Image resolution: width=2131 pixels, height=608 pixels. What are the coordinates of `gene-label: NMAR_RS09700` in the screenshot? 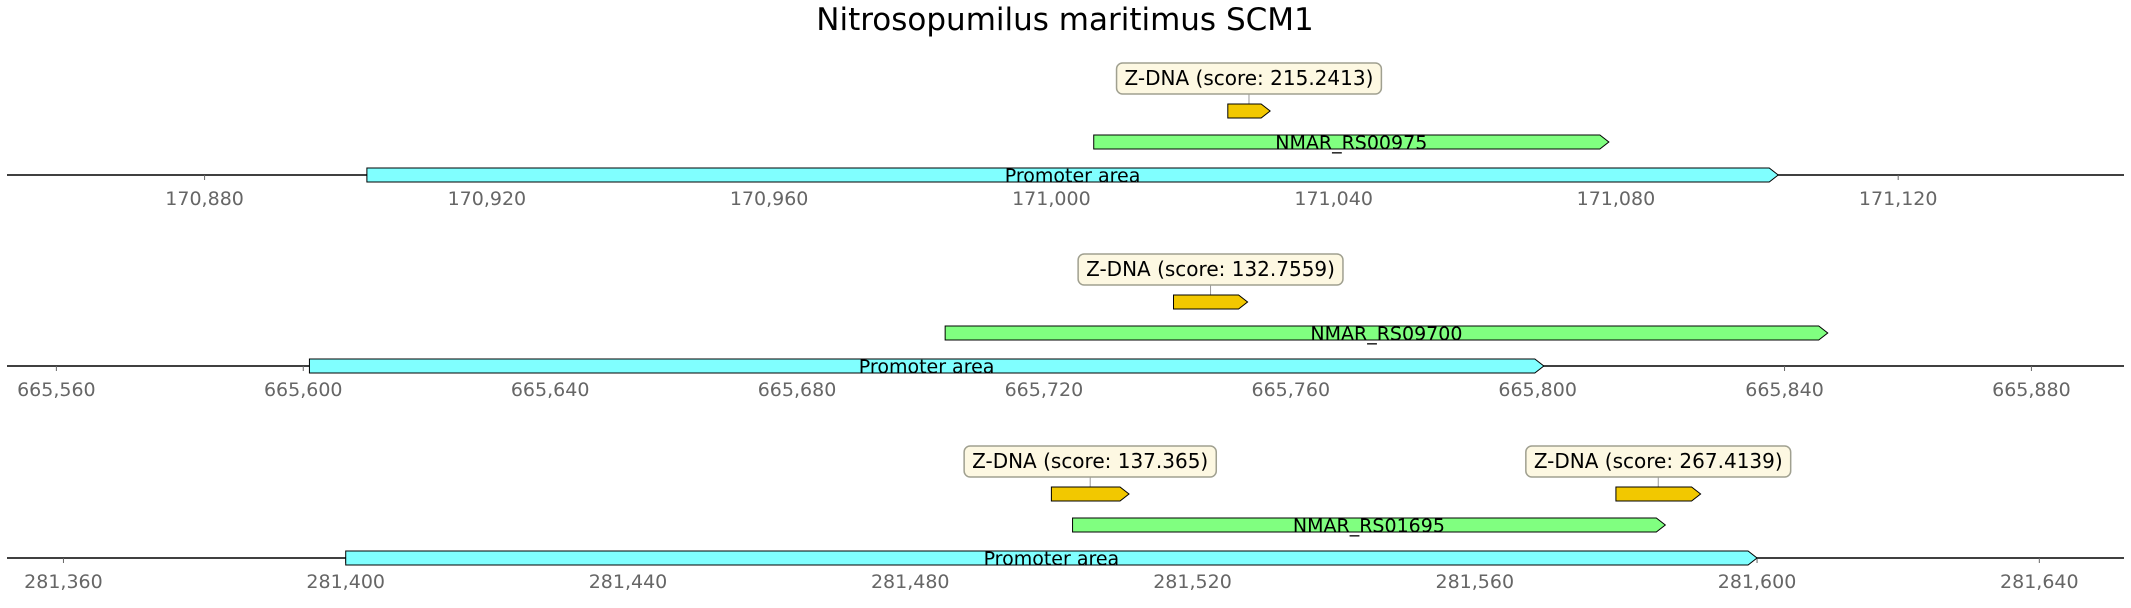 It's located at (1386, 334).